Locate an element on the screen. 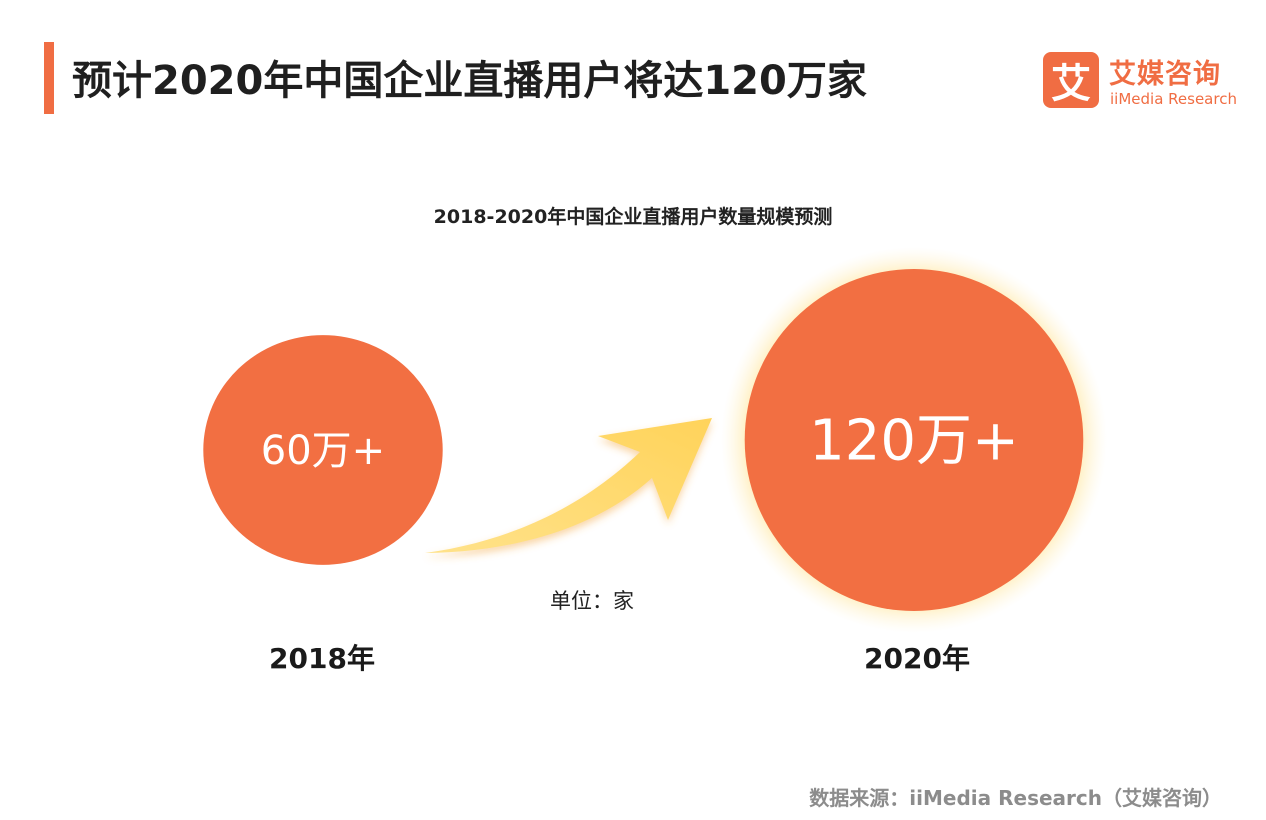  trend-arrow is located at coordinates (568, 485).